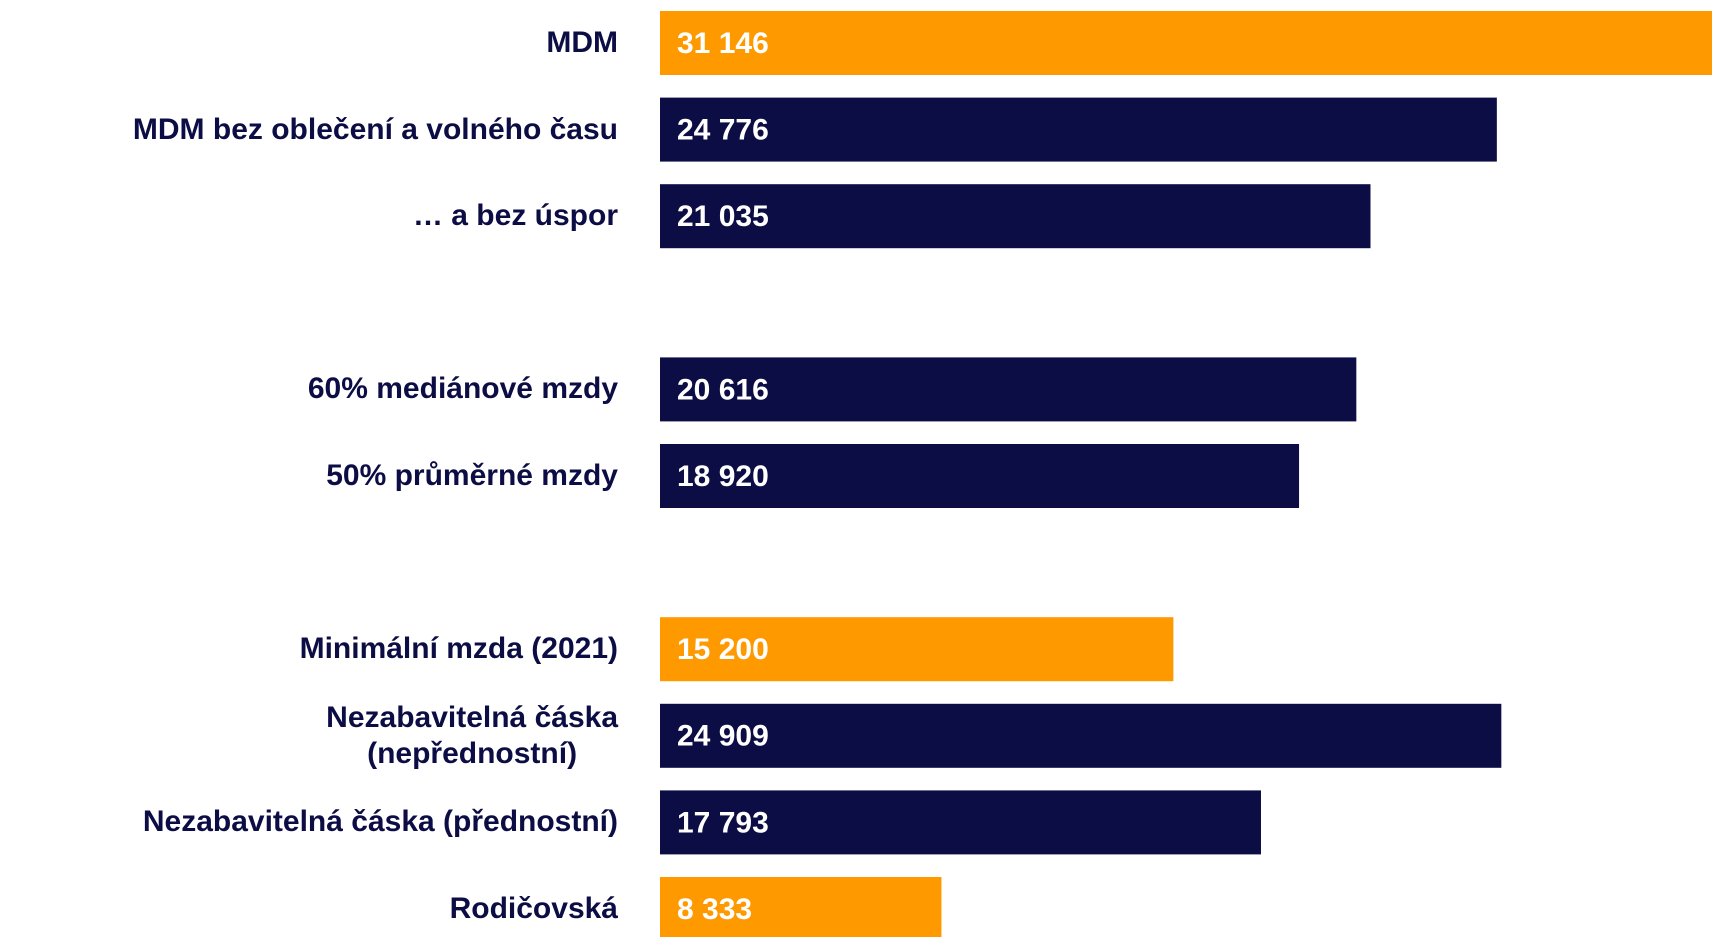  I want to click on value-label: 21 035, so click(723, 216).